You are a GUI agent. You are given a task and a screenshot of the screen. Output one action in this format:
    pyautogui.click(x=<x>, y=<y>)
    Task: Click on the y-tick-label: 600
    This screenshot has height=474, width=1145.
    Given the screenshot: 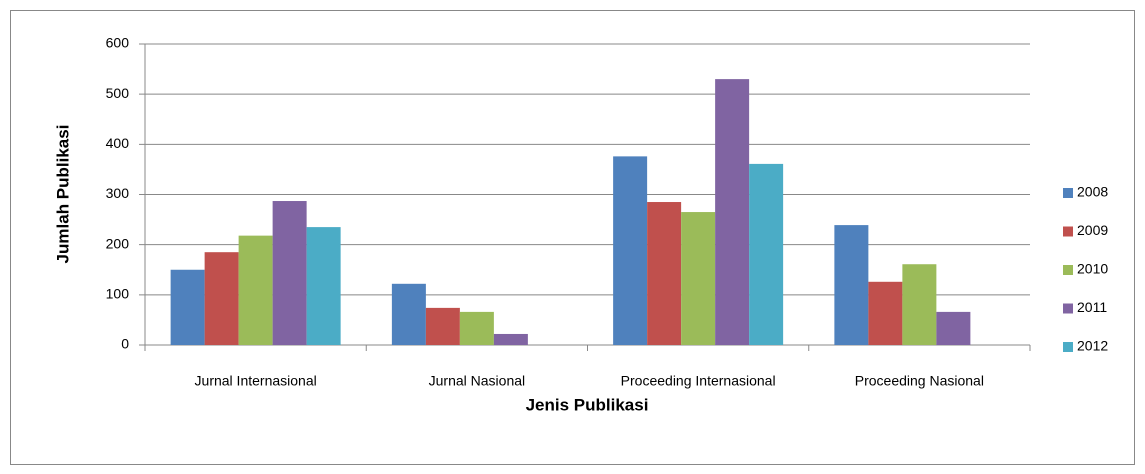 What is the action you would take?
    pyautogui.click(x=118, y=43)
    